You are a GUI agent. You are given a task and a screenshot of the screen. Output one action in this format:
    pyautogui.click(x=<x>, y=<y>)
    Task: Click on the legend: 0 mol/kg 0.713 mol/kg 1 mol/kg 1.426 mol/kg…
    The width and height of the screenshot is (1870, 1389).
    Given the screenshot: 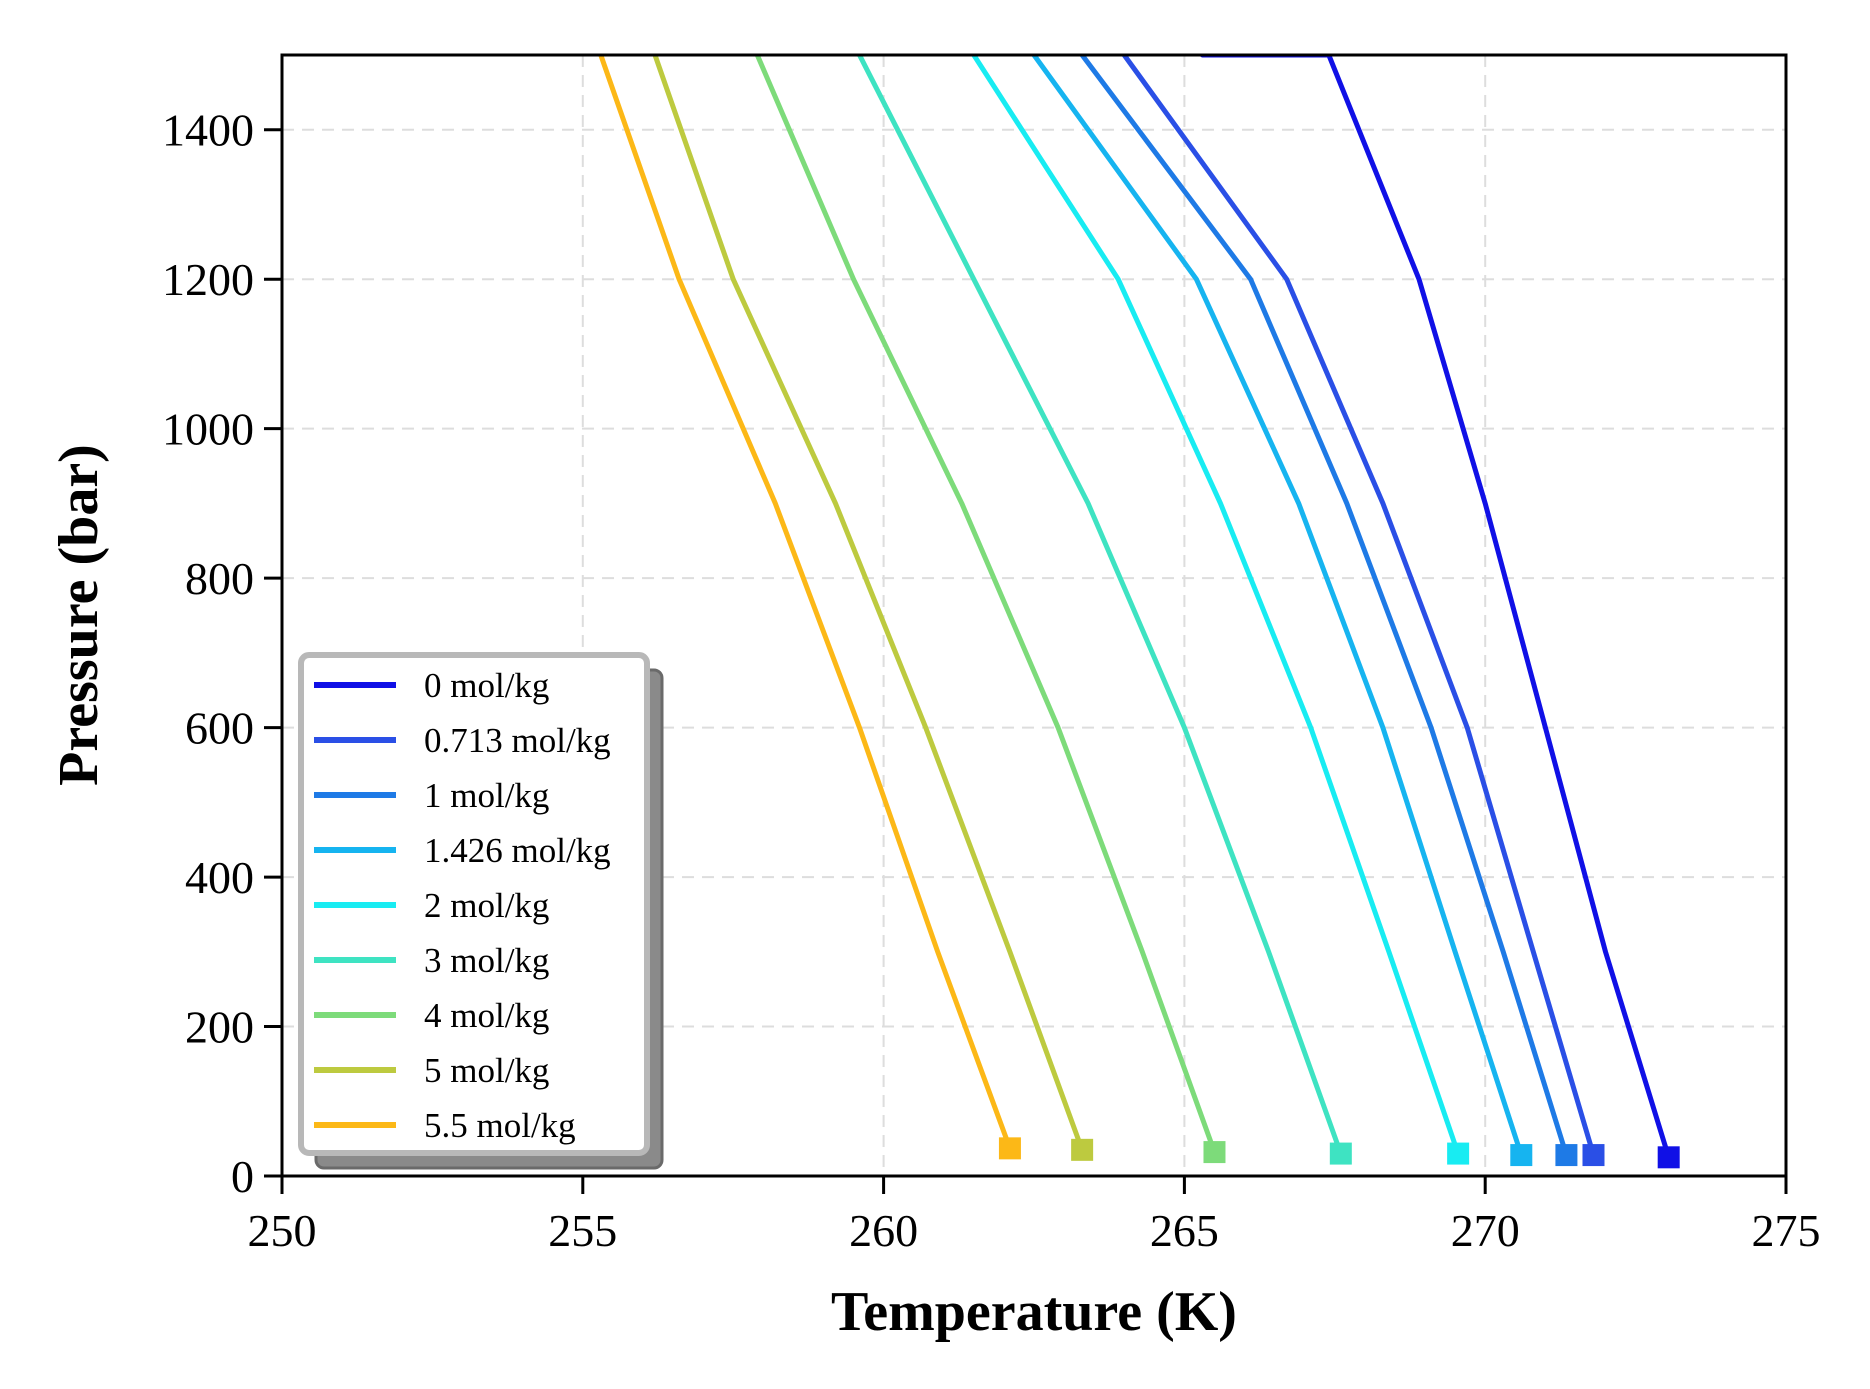 What is the action you would take?
    pyautogui.click(x=481, y=911)
    